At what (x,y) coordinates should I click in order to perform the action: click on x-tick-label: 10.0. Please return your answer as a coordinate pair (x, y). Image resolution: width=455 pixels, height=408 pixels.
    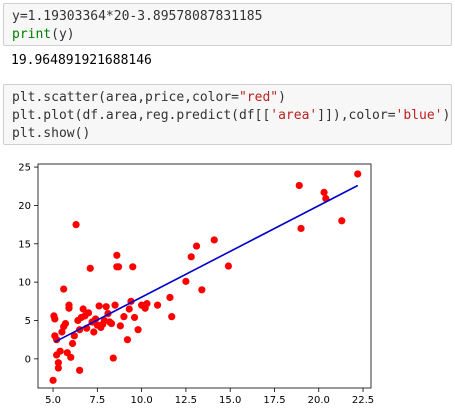
    Looking at the image, I should click on (141, 400).